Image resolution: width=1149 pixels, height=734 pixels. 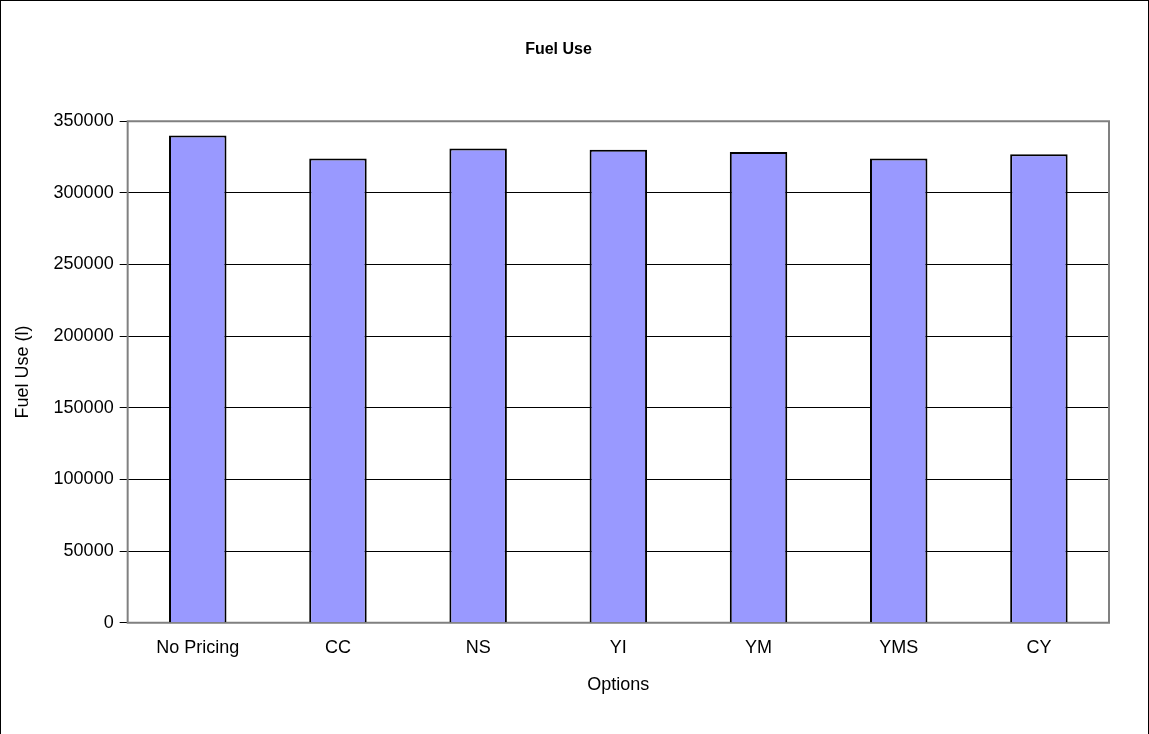 What do you see at coordinates (759, 646) in the screenshot?
I see `x-tick-label: YM` at bounding box center [759, 646].